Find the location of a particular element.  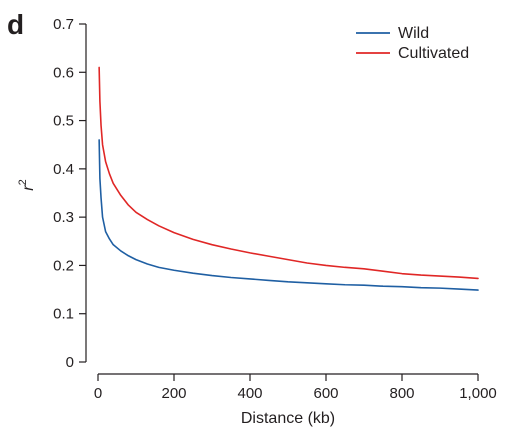

y-tick-label: 0.6 is located at coordinates (63, 72).